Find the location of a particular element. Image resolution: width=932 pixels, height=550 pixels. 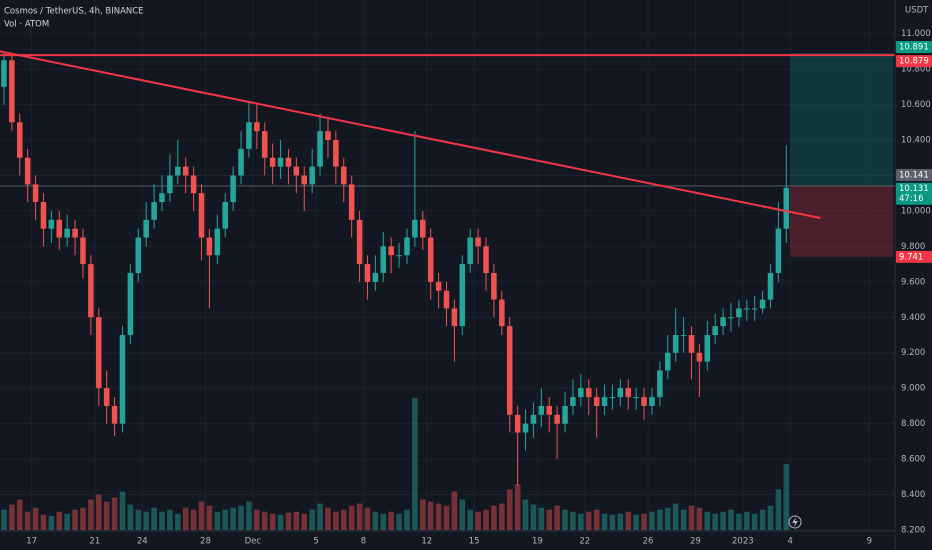

y-tick-label: 8.400 is located at coordinates (913, 495).